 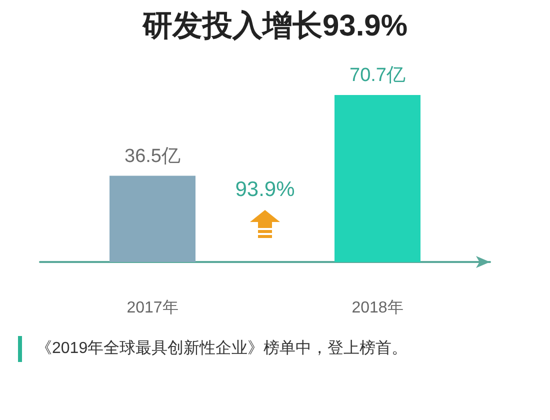 What do you see at coordinates (274, 26) in the screenshot?
I see `chart-title: 研发投入增长93.9%` at bounding box center [274, 26].